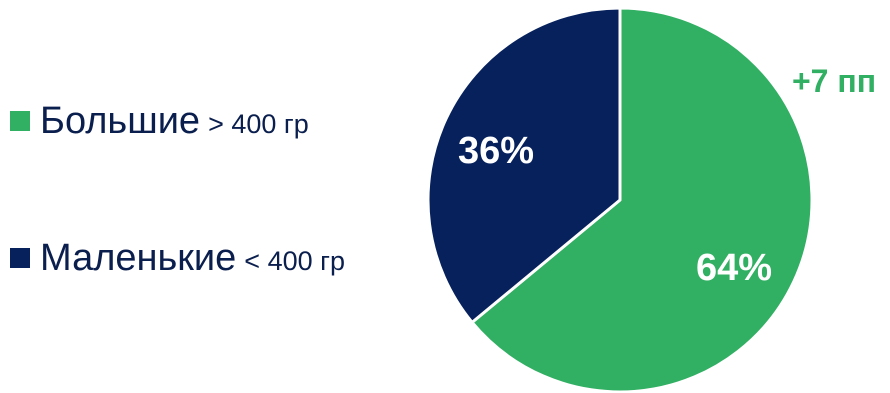  Describe the element at coordinates (258, 124) in the screenshot. I see `legend-note-large: > 400 гр` at that location.